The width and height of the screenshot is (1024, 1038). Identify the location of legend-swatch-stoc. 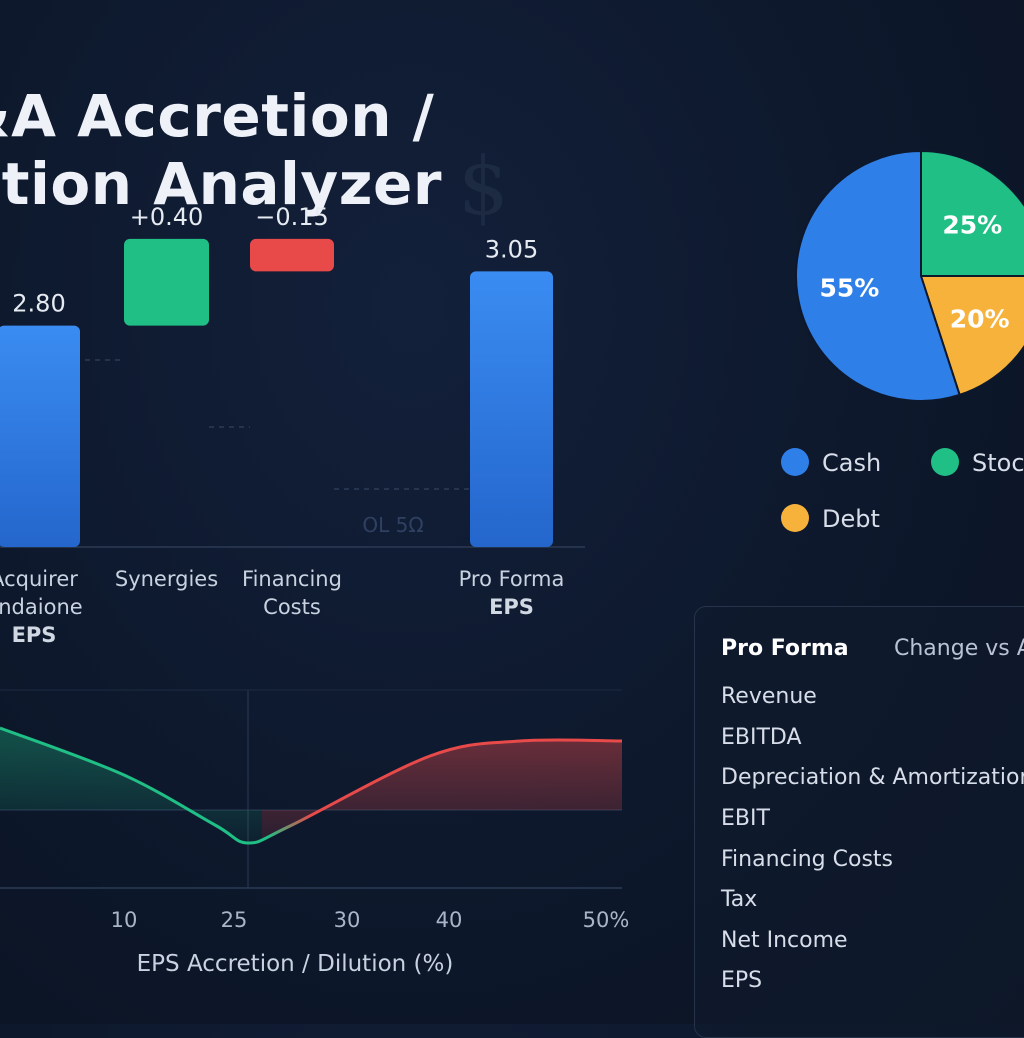
(945, 462).